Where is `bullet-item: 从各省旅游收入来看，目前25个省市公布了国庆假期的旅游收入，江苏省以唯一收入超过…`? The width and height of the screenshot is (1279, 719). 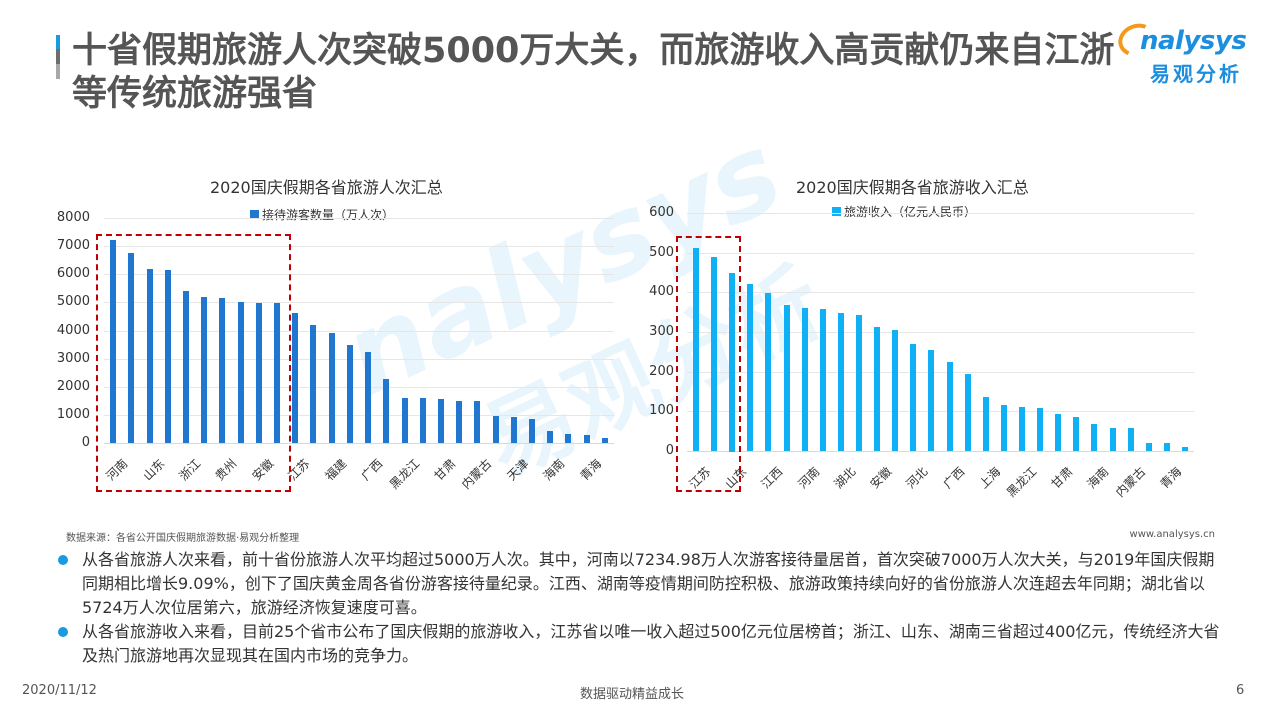
bullet-item: 从各省旅游收入来看，目前25个省市公布了国庆假期的旅游收入，江苏省以唯一收入超过… is located at coordinates (648, 644).